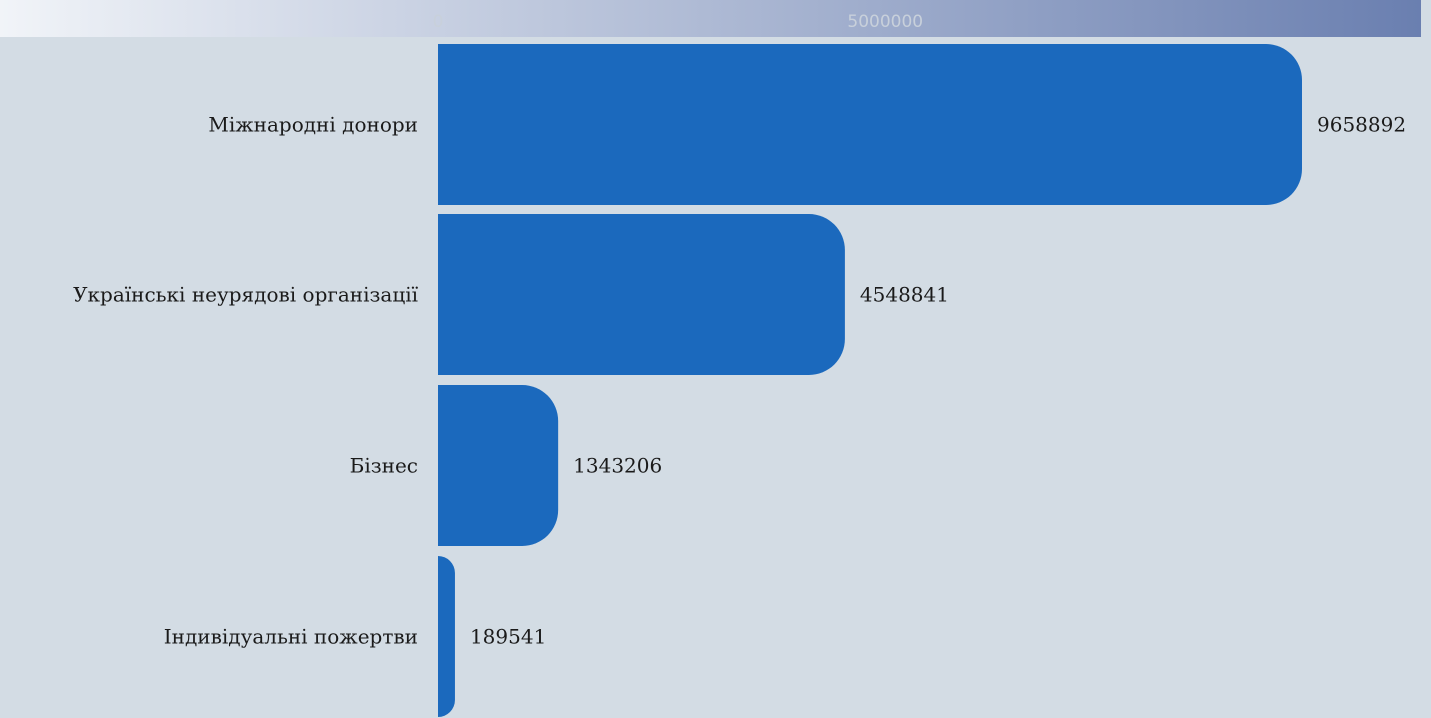 This screenshot has width=1431, height=718. I want to click on value-label: 1343206, so click(617, 466).